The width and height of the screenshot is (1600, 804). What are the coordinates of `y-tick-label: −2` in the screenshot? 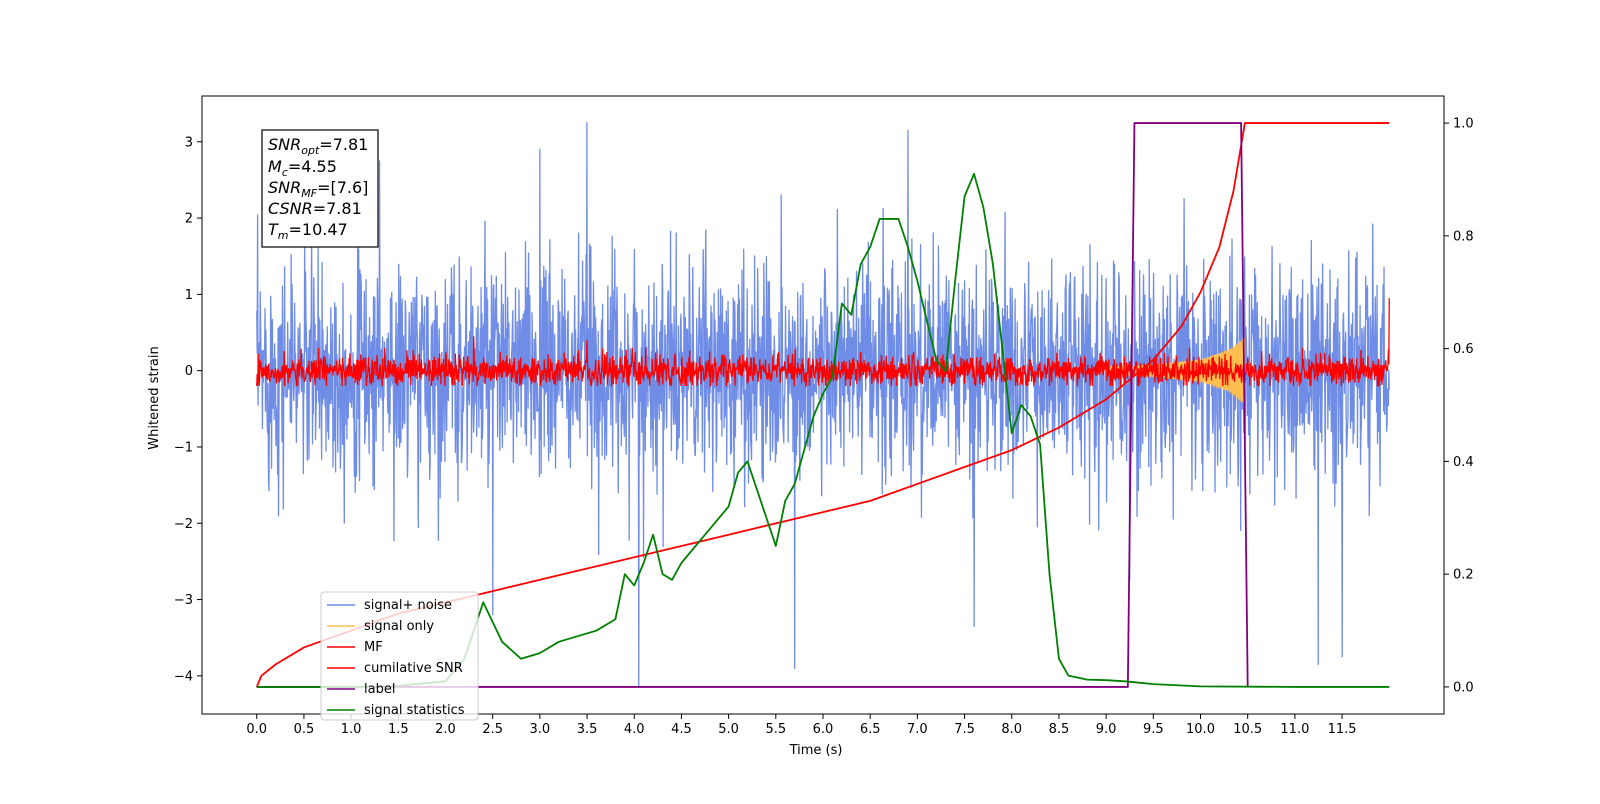 It's located at (183, 524).